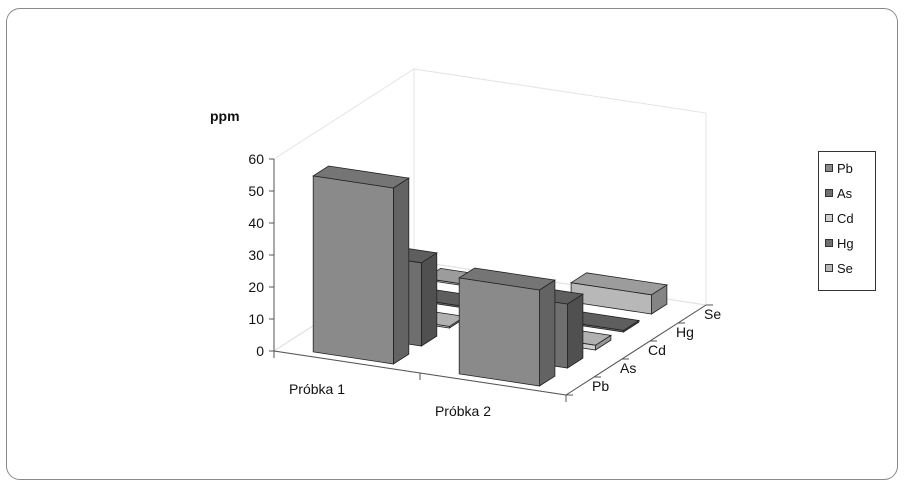 This screenshot has height=485, width=904. Describe the element at coordinates (845, 268) in the screenshot. I see `legend-label: Se` at that location.